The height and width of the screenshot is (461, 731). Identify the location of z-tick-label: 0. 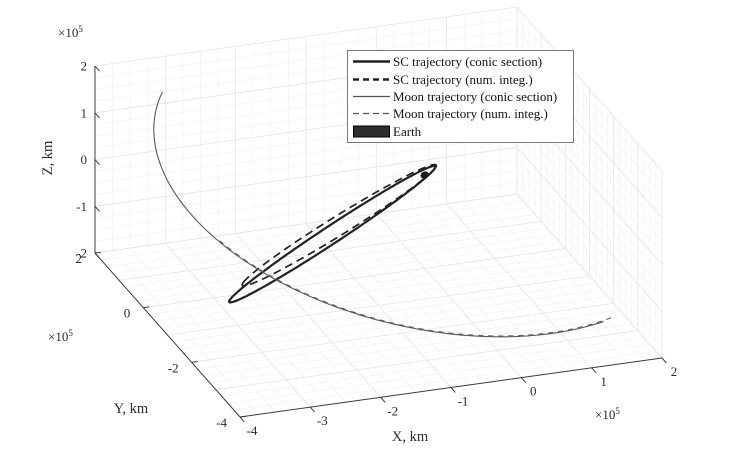
(84, 159).